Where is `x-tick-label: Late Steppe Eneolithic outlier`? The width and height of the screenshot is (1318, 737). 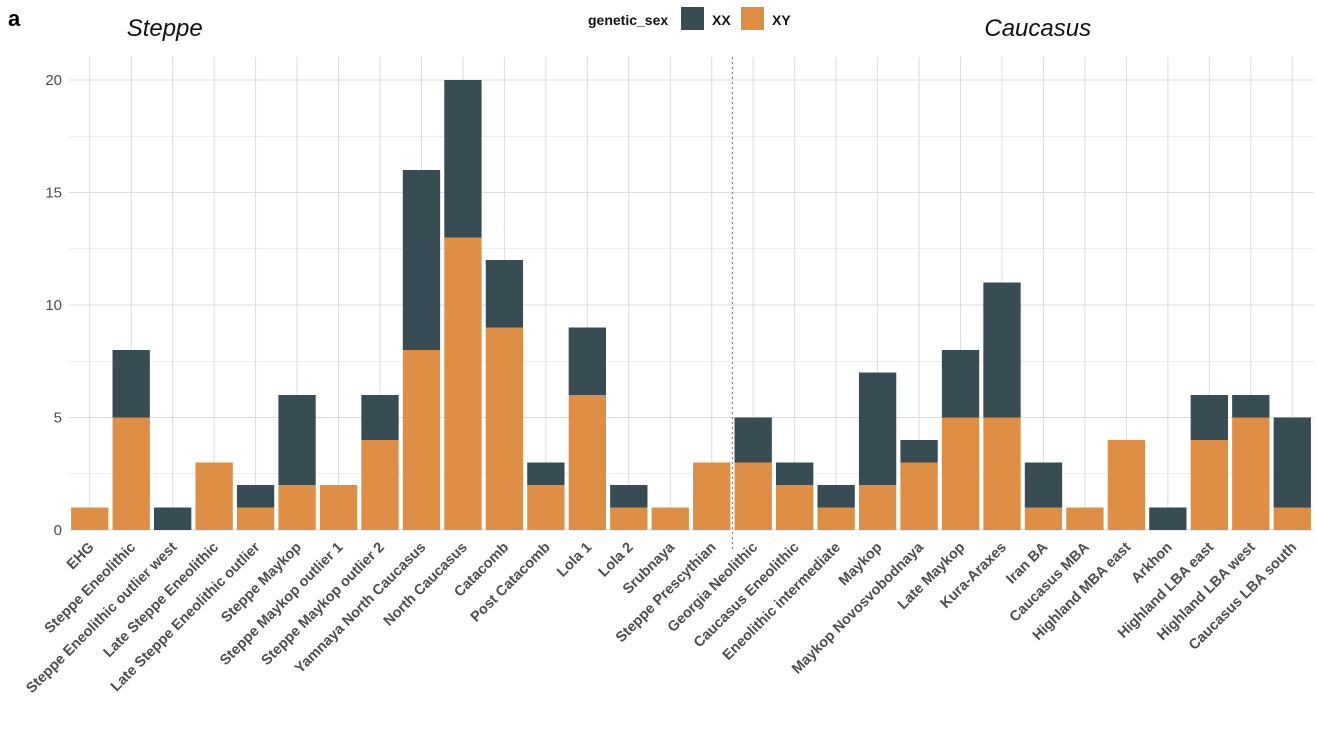 x-tick-label: Late Steppe Eneolithic outlier is located at coordinates (186, 617).